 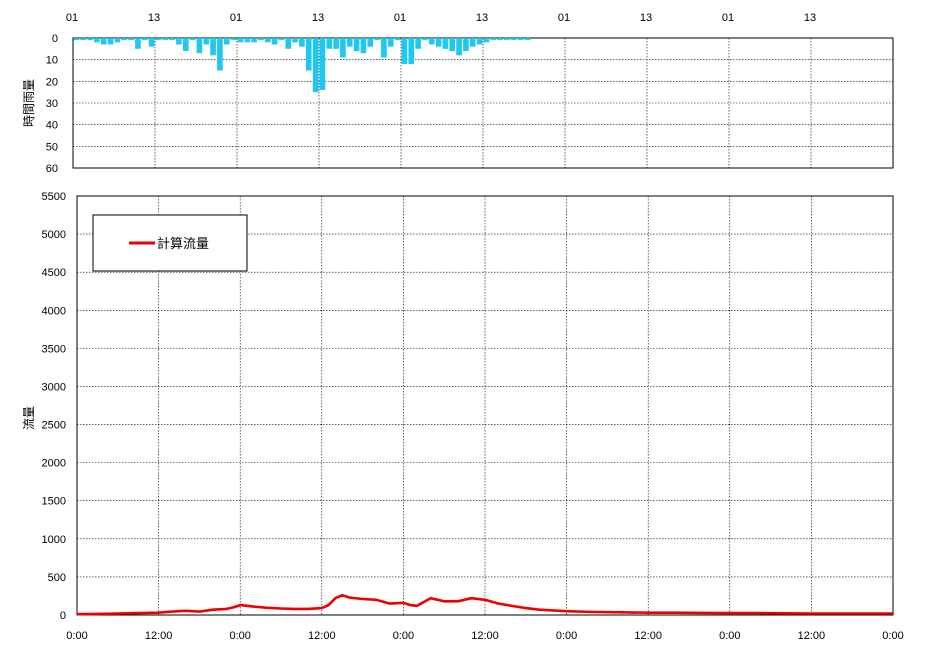 What do you see at coordinates (54, 197) in the screenshot?
I see `flow-y-tick-label: 5500` at bounding box center [54, 197].